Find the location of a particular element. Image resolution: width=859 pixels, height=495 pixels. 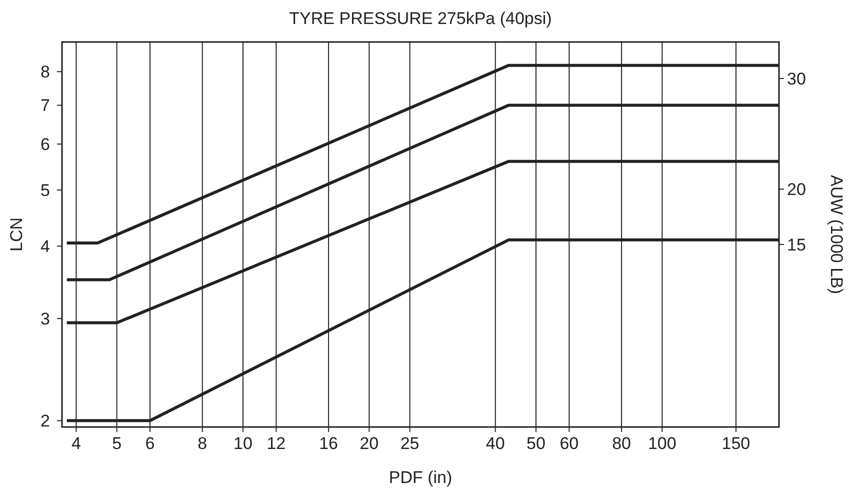

chart-title: TYRE PRESSURE 275kPa (40psi) is located at coordinates (420, 18).